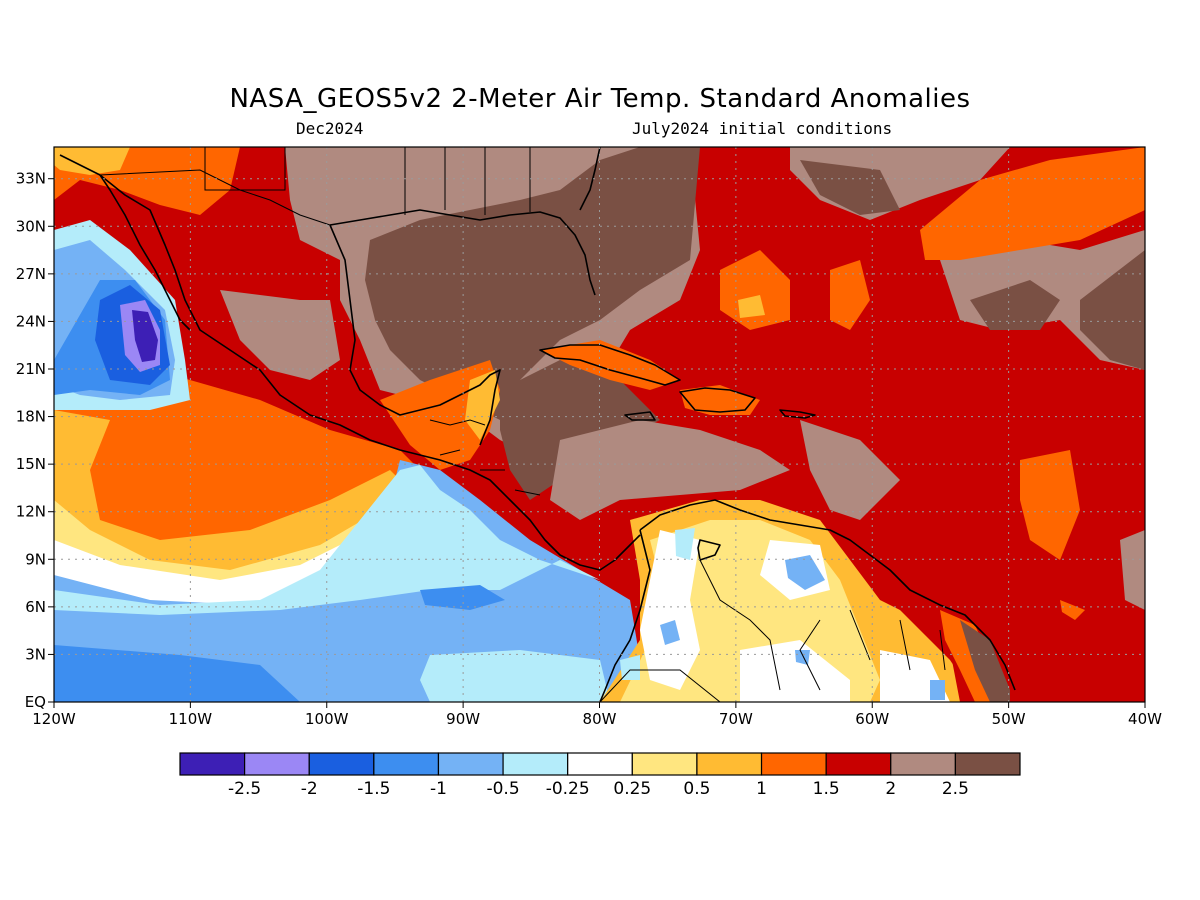 The width and height of the screenshot is (1200, 900). What do you see at coordinates (600, 719) in the screenshot?
I see `x-tick-label: 80W` at bounding box center [600, 719].